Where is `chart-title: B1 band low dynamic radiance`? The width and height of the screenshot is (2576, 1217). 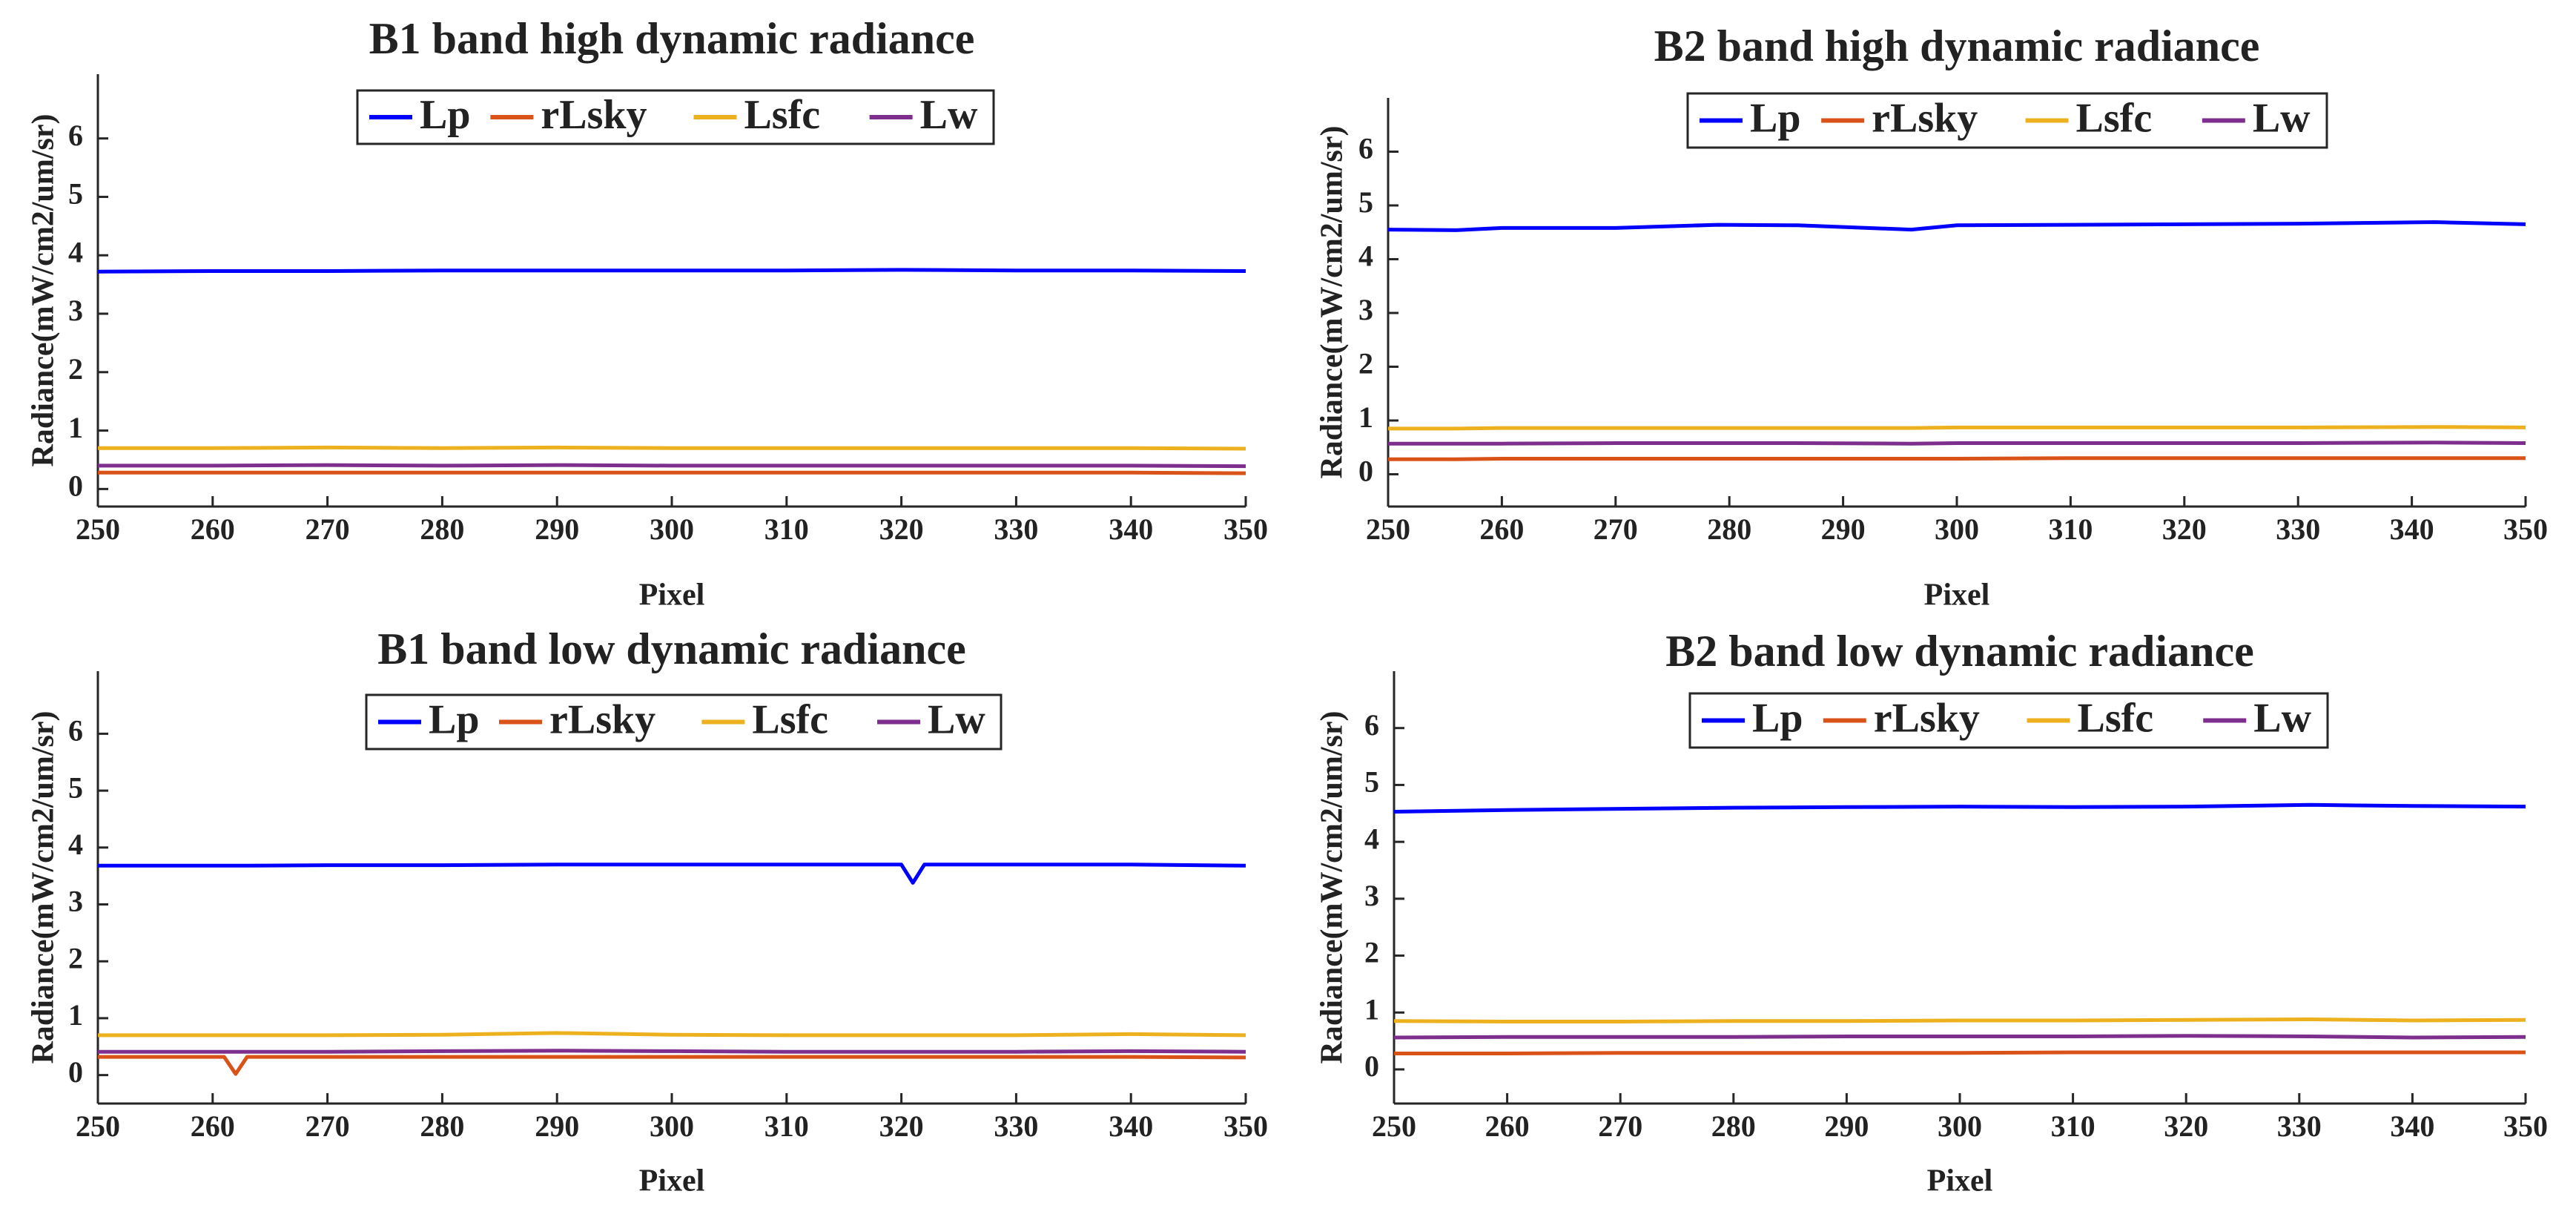 chart-title: B1 band low dynamic radiance is located at coordinates (671, 648).